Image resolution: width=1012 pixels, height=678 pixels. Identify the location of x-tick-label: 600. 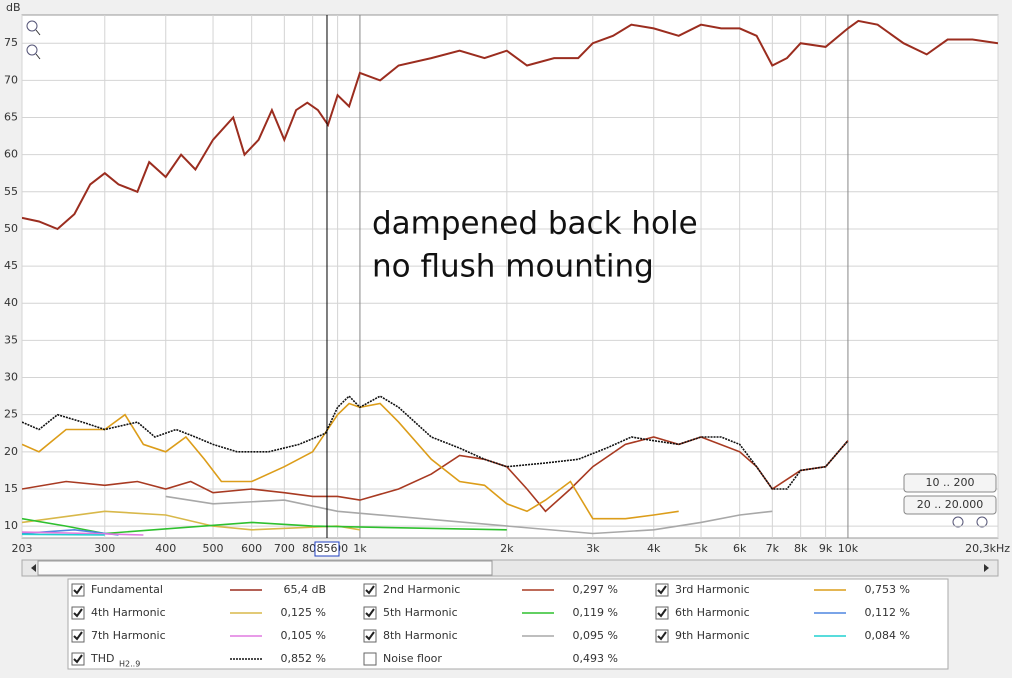
(251, 548).